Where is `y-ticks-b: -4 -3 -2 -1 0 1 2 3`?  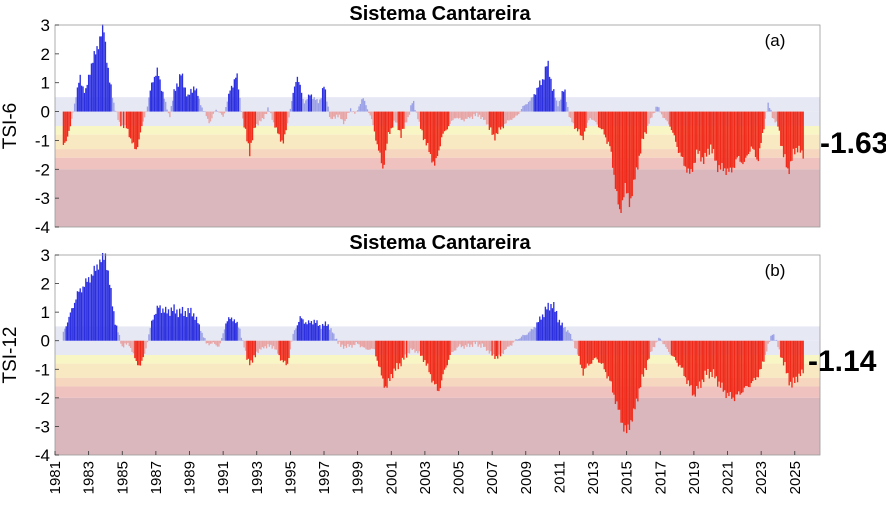
y-ticks-b: -4 -3 -2 -1 0 1 2 3 is located at coordinates (47, 355).